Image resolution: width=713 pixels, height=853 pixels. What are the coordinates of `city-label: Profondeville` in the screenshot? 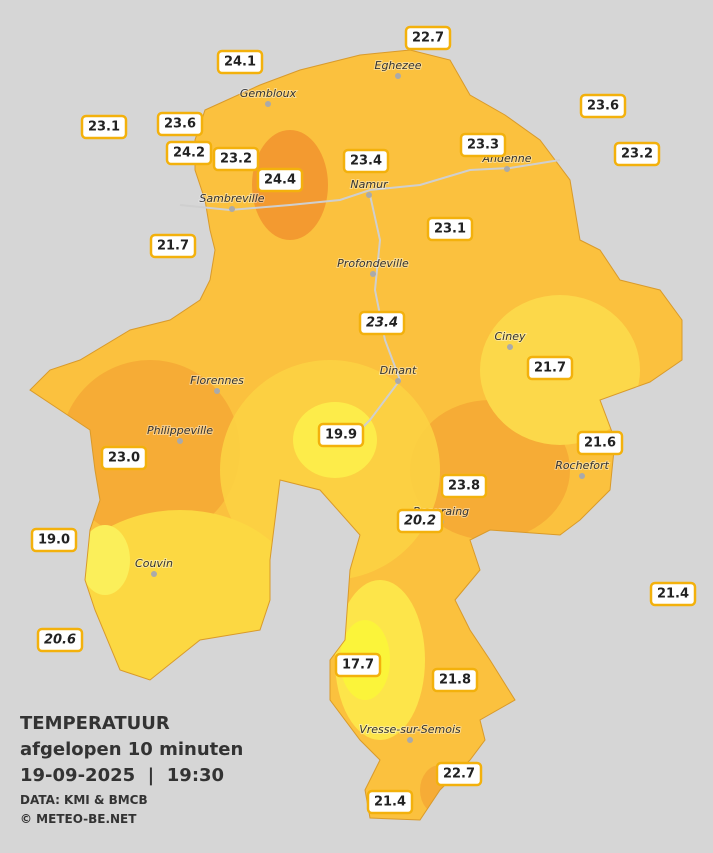 It's located at (373, 263).